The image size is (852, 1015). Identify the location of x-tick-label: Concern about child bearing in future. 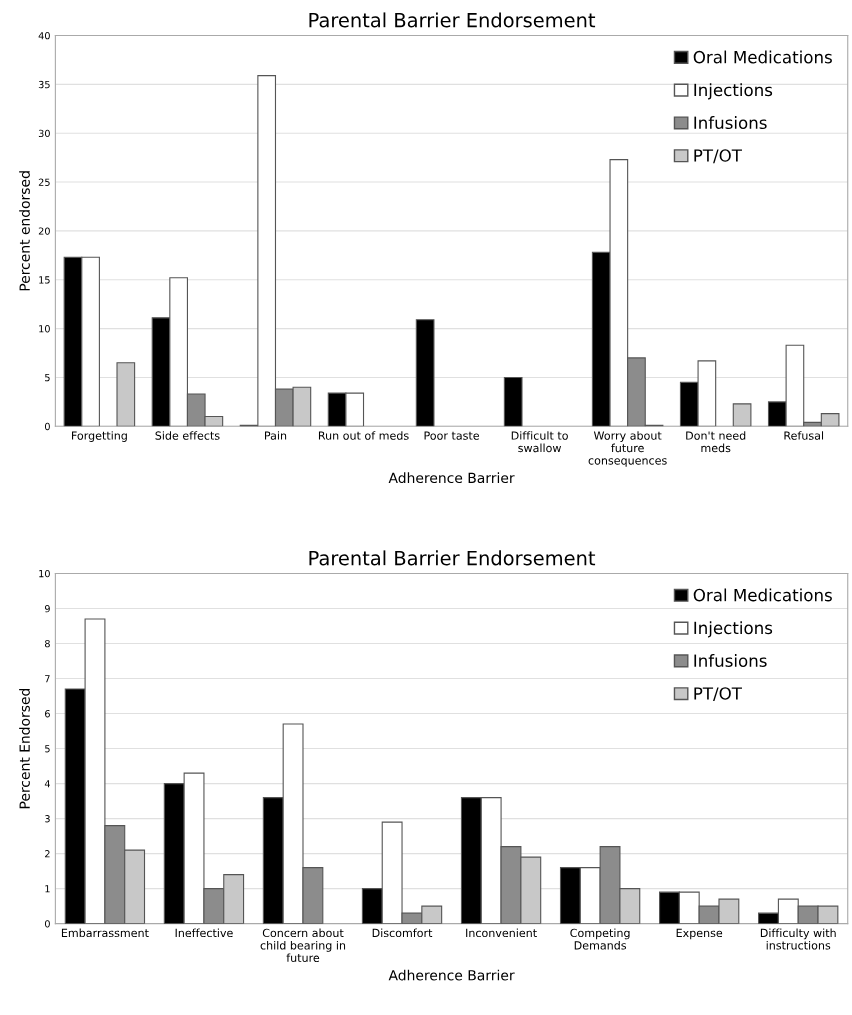
(303, 945).